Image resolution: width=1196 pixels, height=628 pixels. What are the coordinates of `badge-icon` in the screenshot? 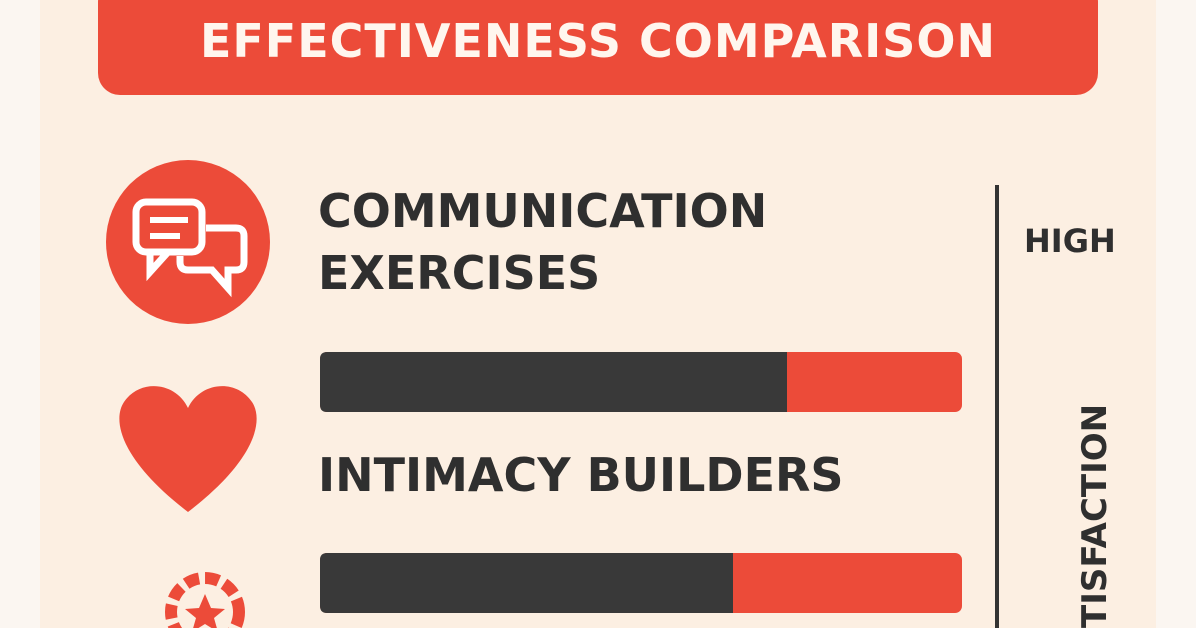 It's located at (205, 600).